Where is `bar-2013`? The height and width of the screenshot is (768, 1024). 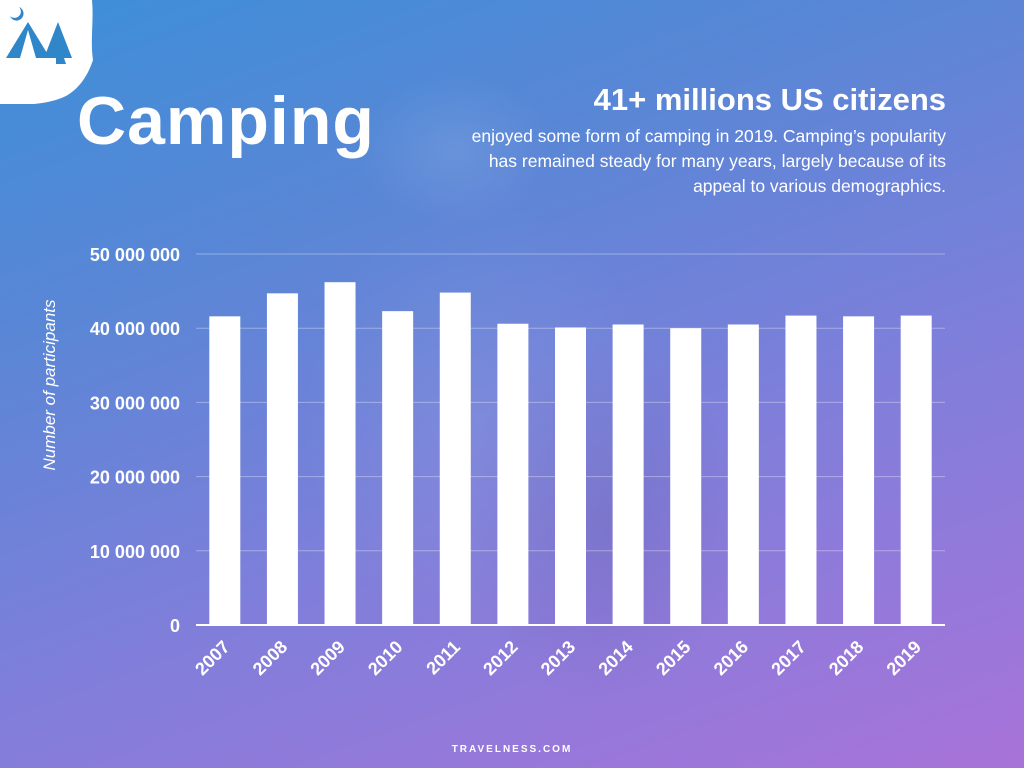 bar-2013 is located at coordinates (570, 476).